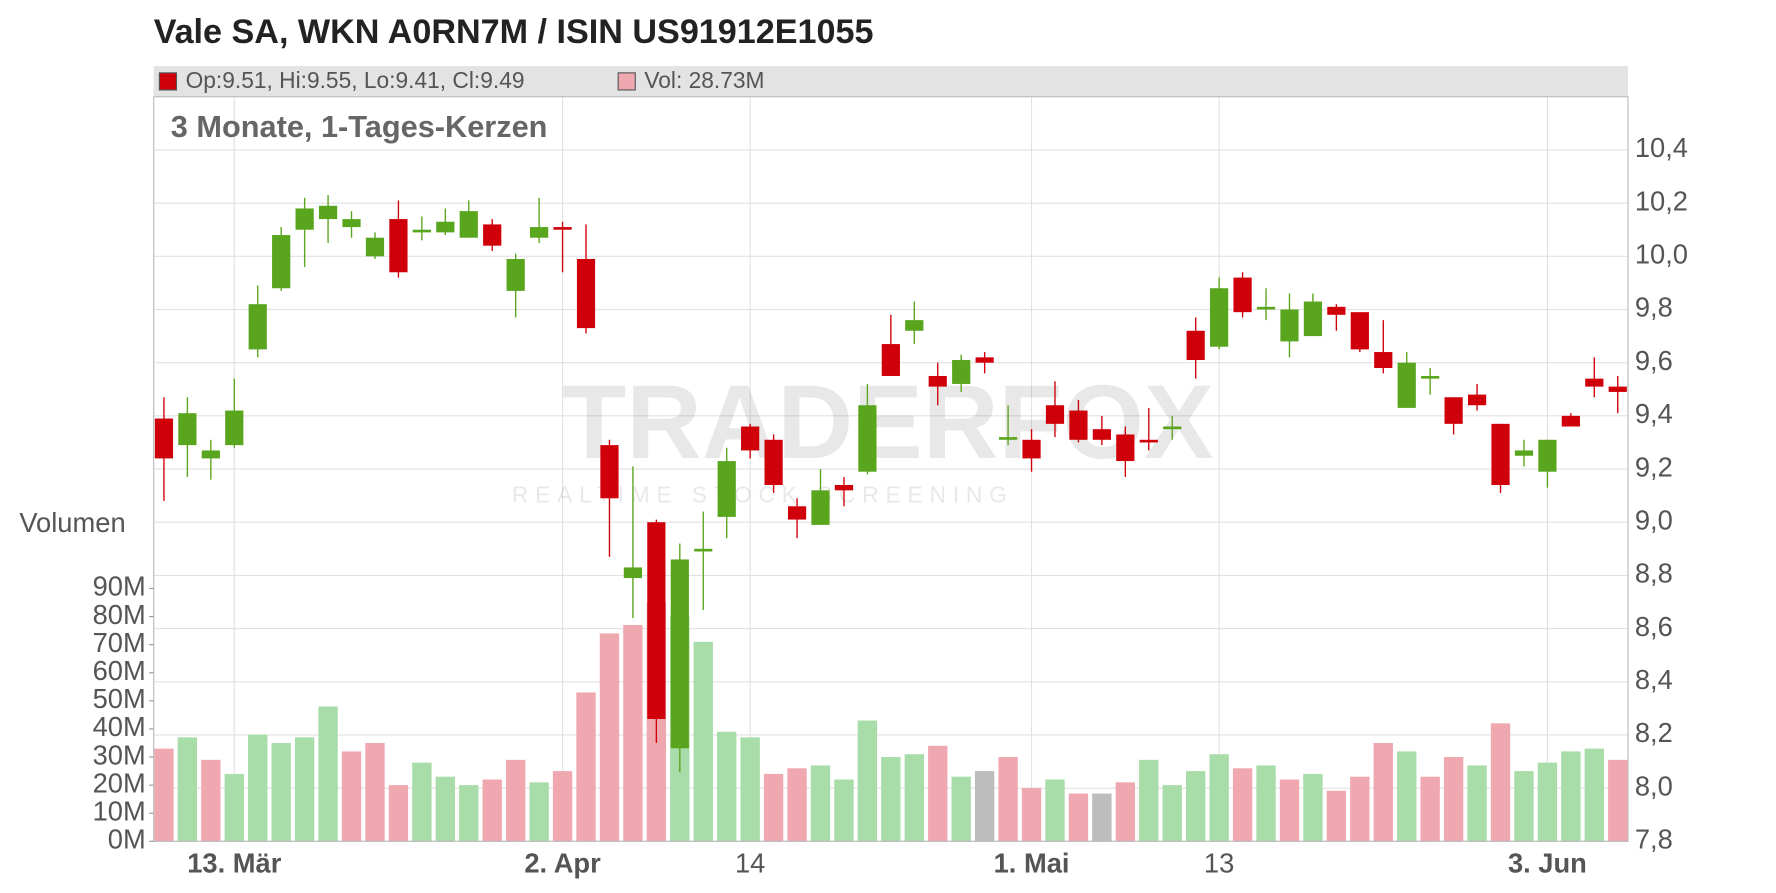 Image resolution: width=1776 pixels, height=893 pixels. Describe the element at coordinates (562, 862) in the screenshot. I see `x-tick-label: 2. Apr` at that location.